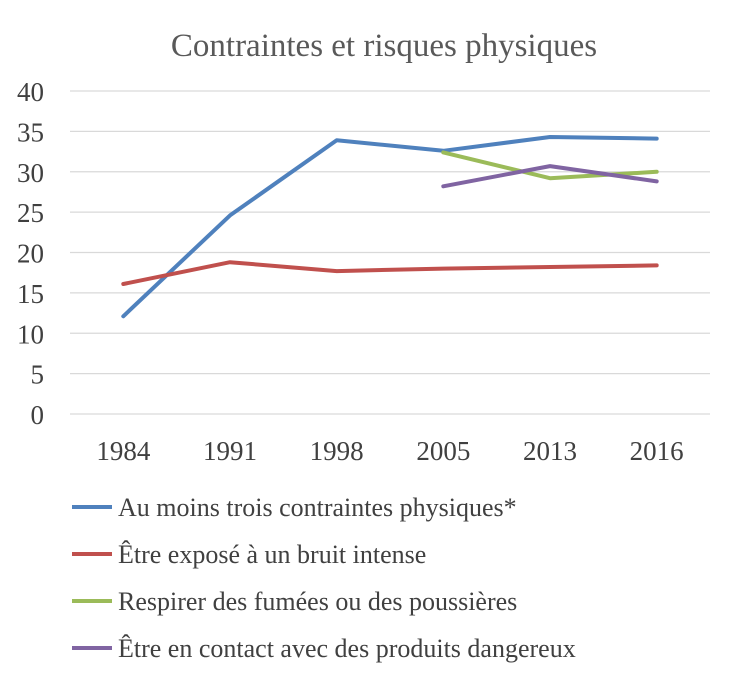 The height and width of the screenshot is (685, 752). I want to click on y-tick-label: 10, so click(30, 334).